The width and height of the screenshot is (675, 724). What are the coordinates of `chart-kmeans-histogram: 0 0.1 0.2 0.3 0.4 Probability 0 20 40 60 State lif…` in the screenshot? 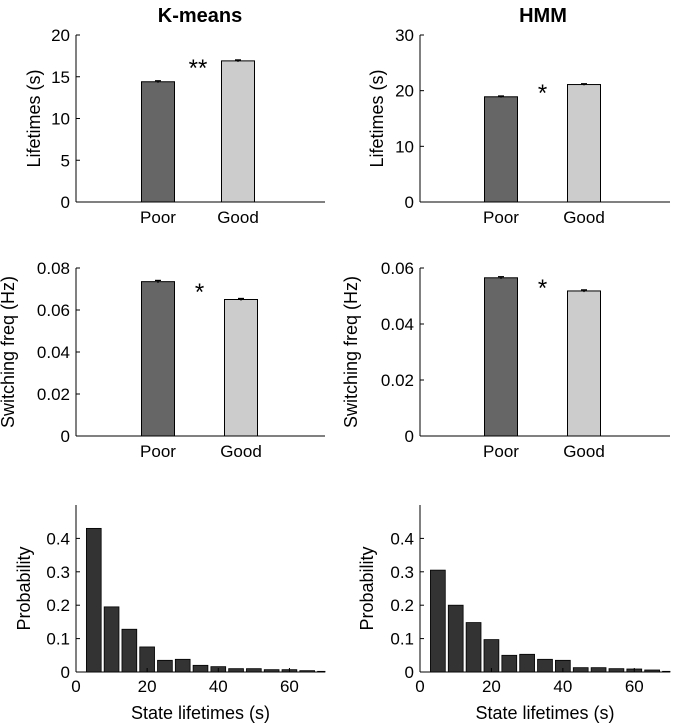 It's located at (170, 614).